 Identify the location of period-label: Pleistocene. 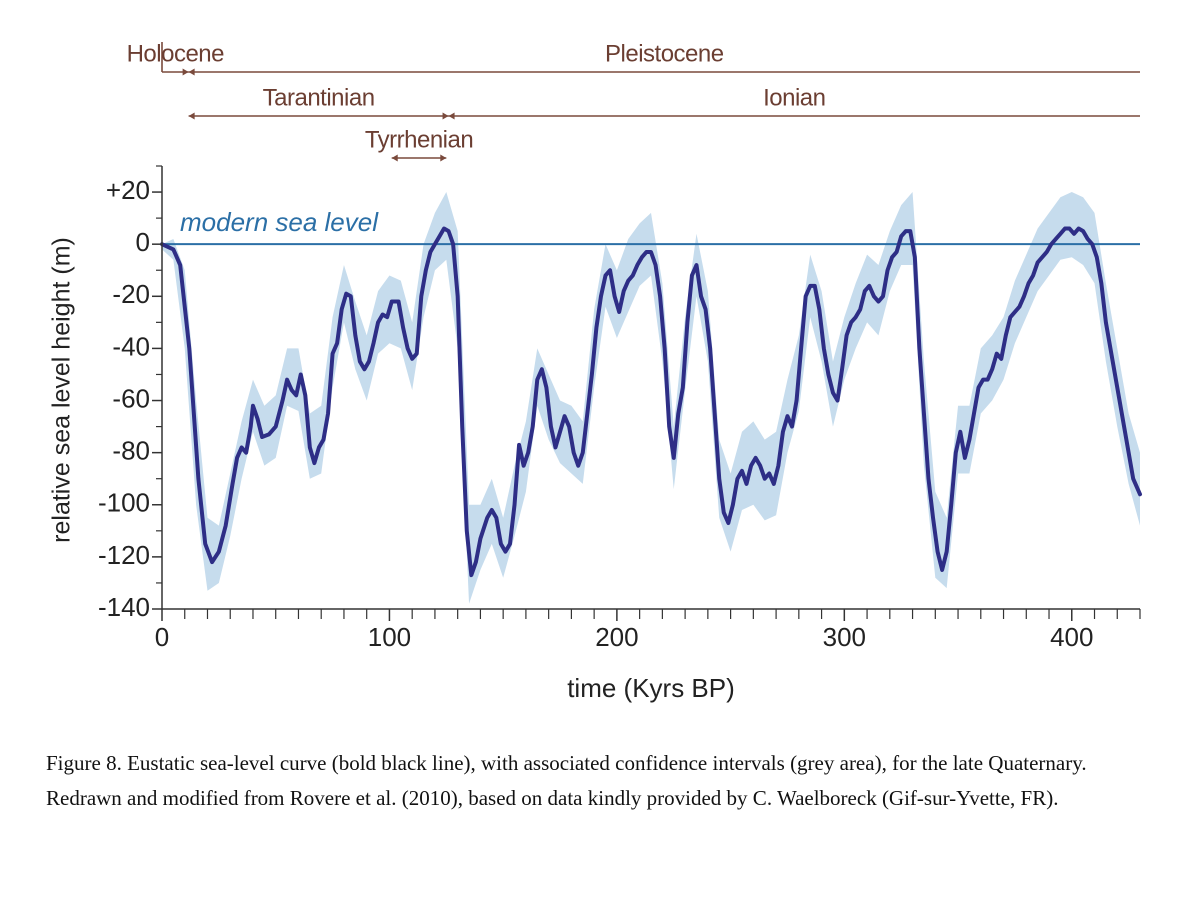
(664, 53).